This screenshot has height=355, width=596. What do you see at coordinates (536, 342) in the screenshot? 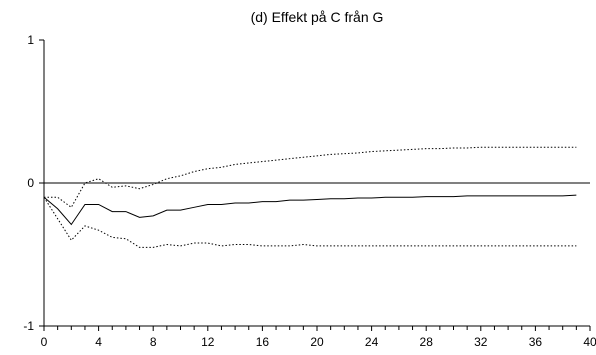
I see `x-tick-label: 36` at bounding box center [536, 342].